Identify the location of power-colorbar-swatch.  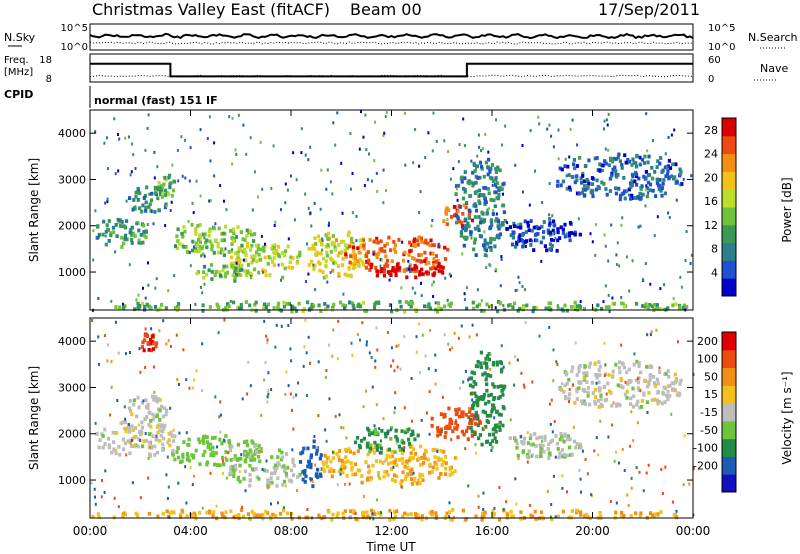
(729, 216).